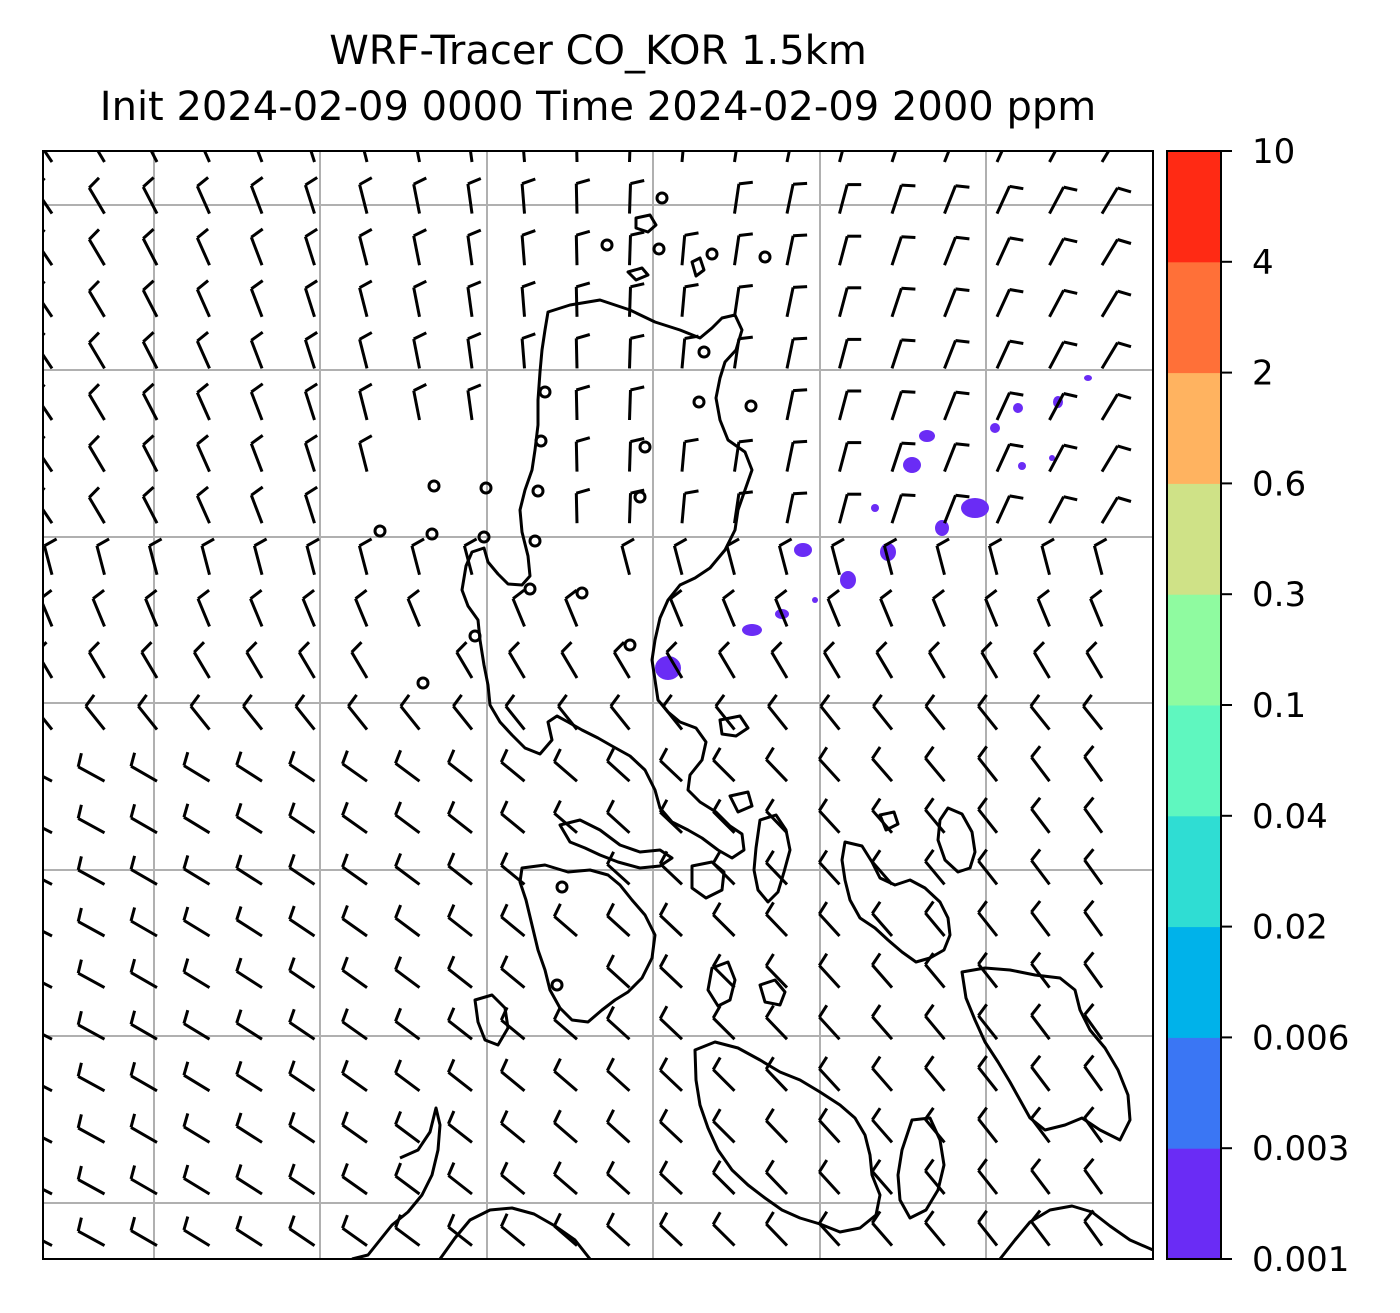 The width and height of the screenshot is (1400, 1313). I want to click on coastline-center-islet, so click(772, 992).